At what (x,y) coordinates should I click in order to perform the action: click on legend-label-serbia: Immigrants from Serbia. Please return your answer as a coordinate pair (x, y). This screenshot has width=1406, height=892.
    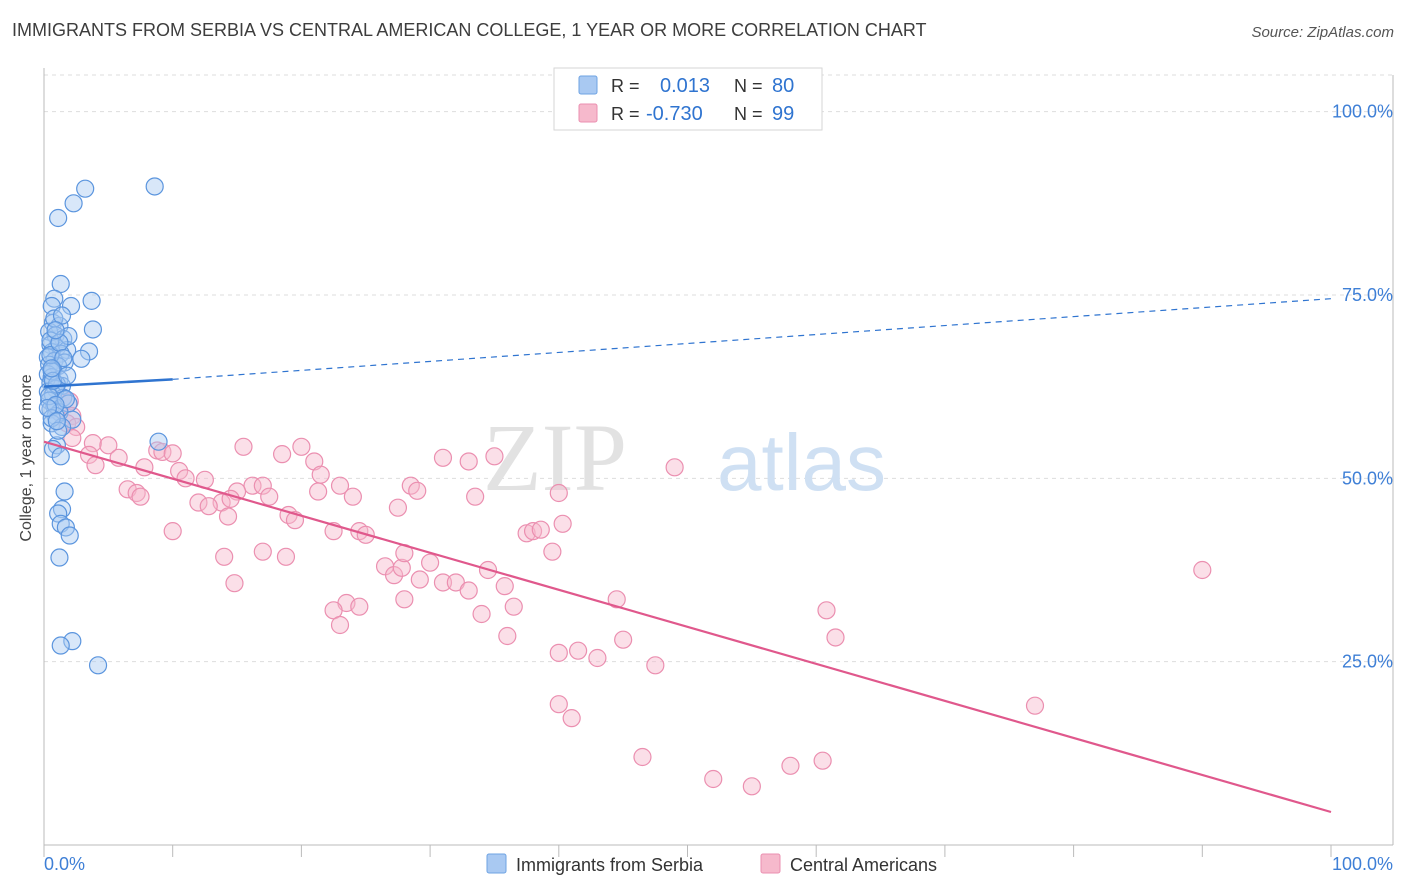
    Looking at the image, I should click on (610, 865).